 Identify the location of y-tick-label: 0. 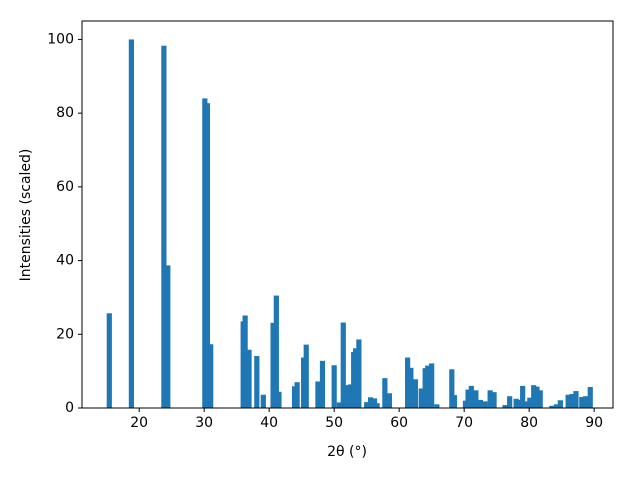
(69, 408).